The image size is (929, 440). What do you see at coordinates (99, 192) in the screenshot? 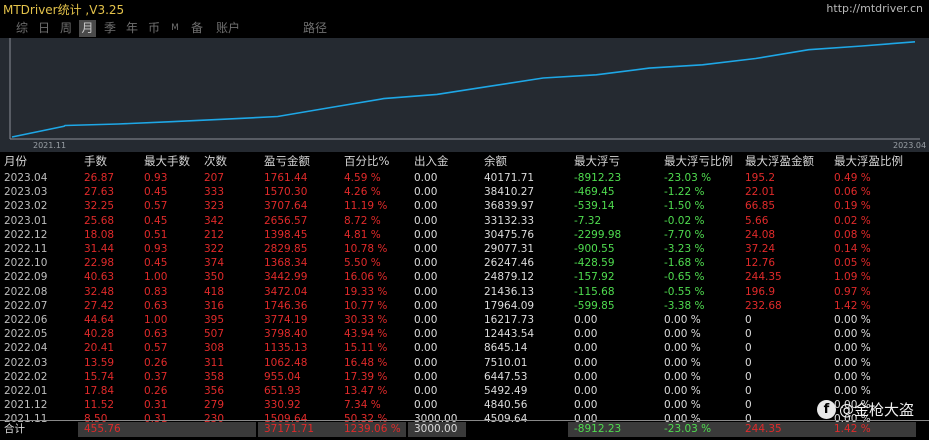
I see `cell-lots: 27.63` at bounding box center [99, 192].